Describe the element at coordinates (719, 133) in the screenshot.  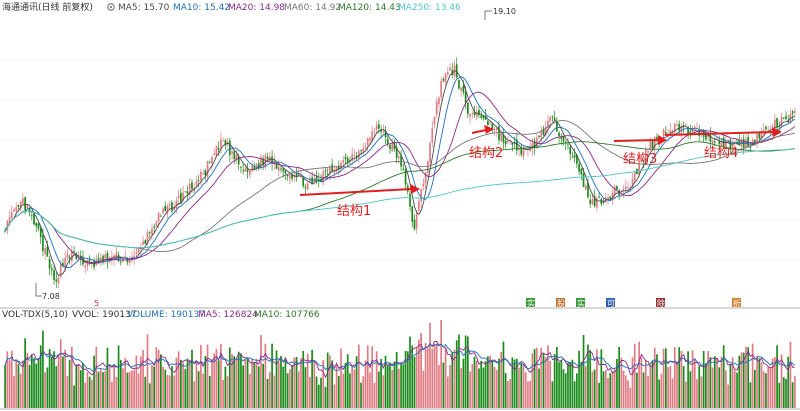
I see `structure-4-arrow` at that location.